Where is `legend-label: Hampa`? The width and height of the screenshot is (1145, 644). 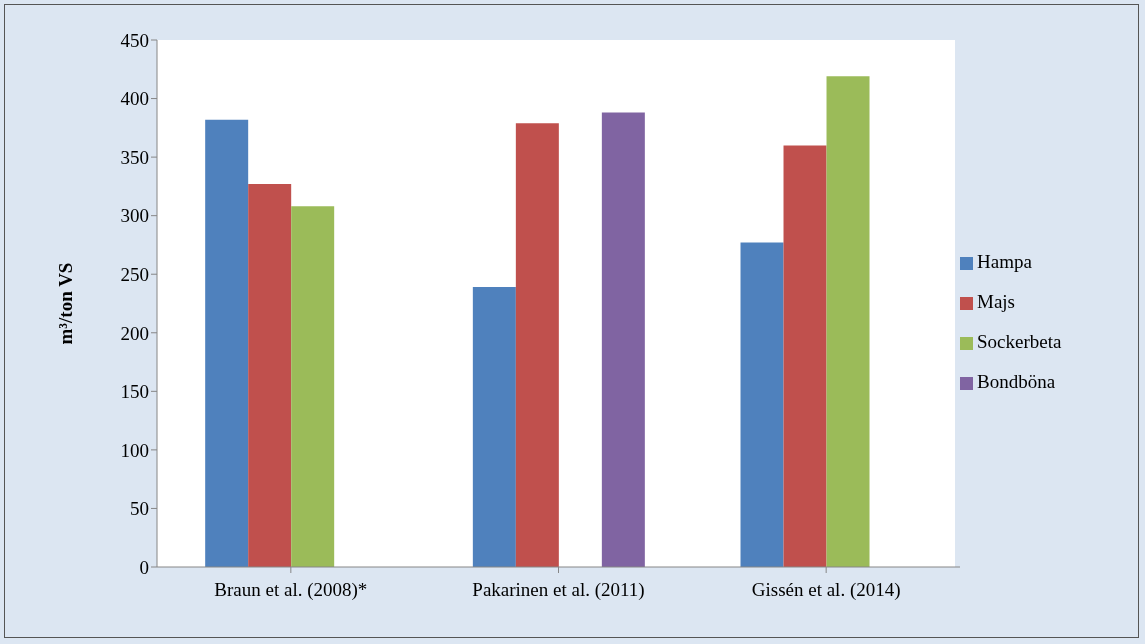
legend-label: Hampa is located at coordinates (1004, 261).